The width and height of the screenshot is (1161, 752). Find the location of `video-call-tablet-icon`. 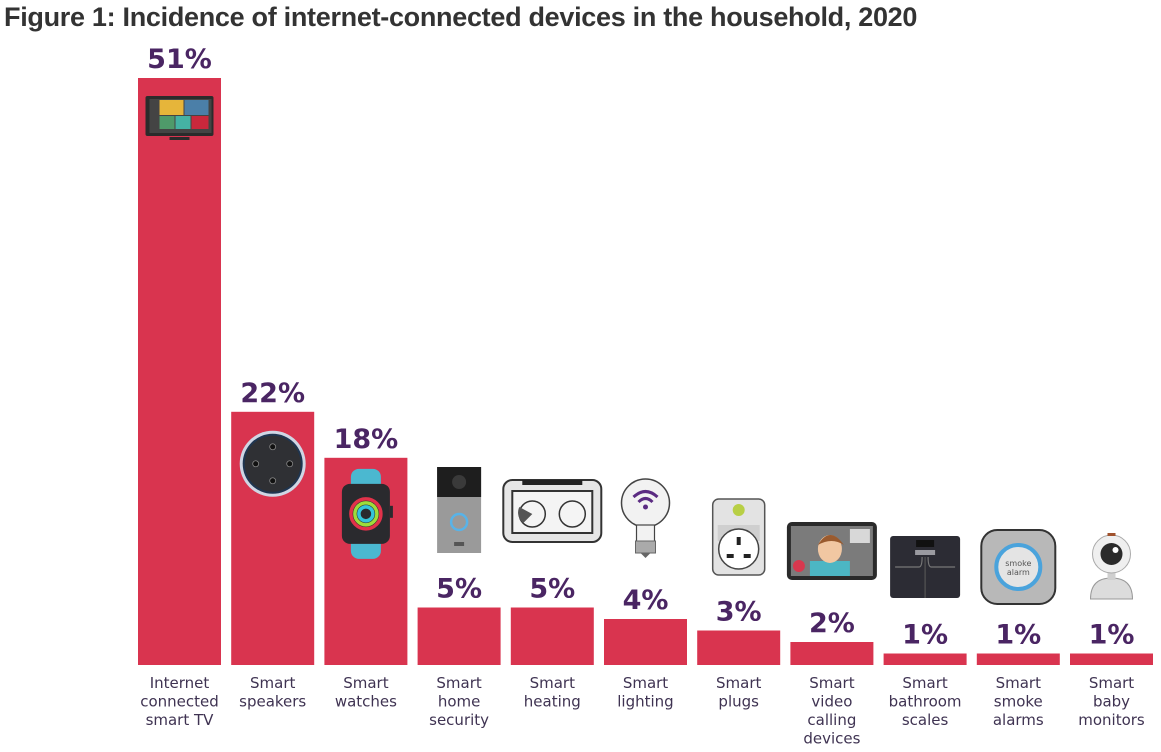

video-call-tablet-icon is located at coordinates (831, 551).